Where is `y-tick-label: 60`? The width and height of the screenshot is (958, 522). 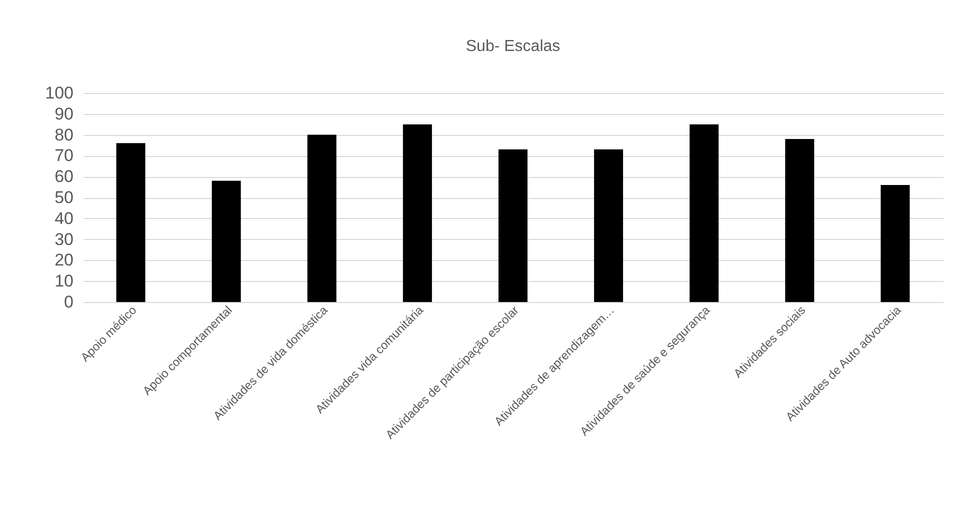
y-tick-label: 60 is located at coordinates (64, 176).